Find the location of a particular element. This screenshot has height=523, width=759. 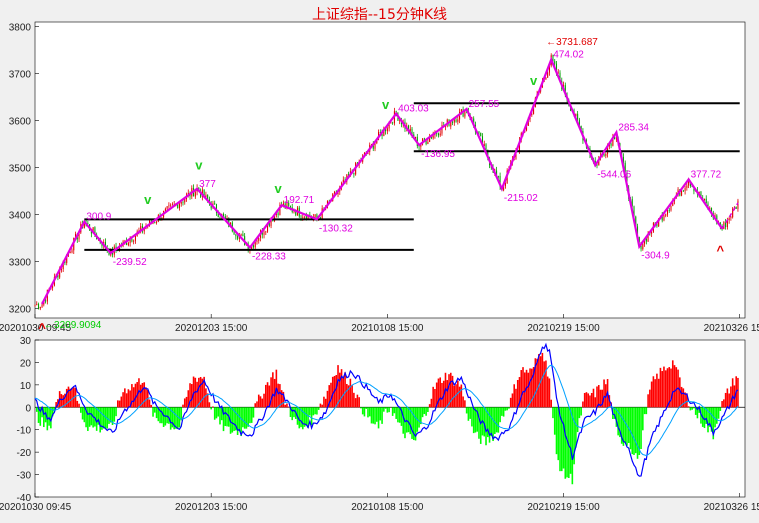

x-tick-label: 20210219 15:00 is located at coordinates (563, 507).